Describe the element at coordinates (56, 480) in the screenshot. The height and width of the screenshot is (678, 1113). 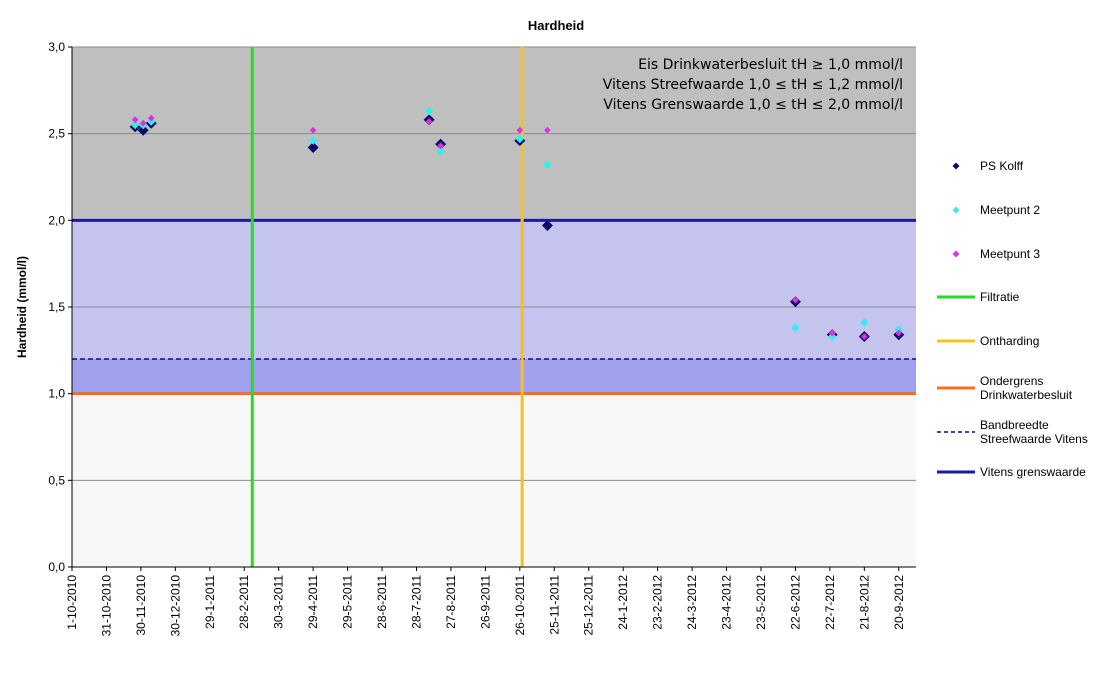
I see `y-tick-label: 0,5` at that location.